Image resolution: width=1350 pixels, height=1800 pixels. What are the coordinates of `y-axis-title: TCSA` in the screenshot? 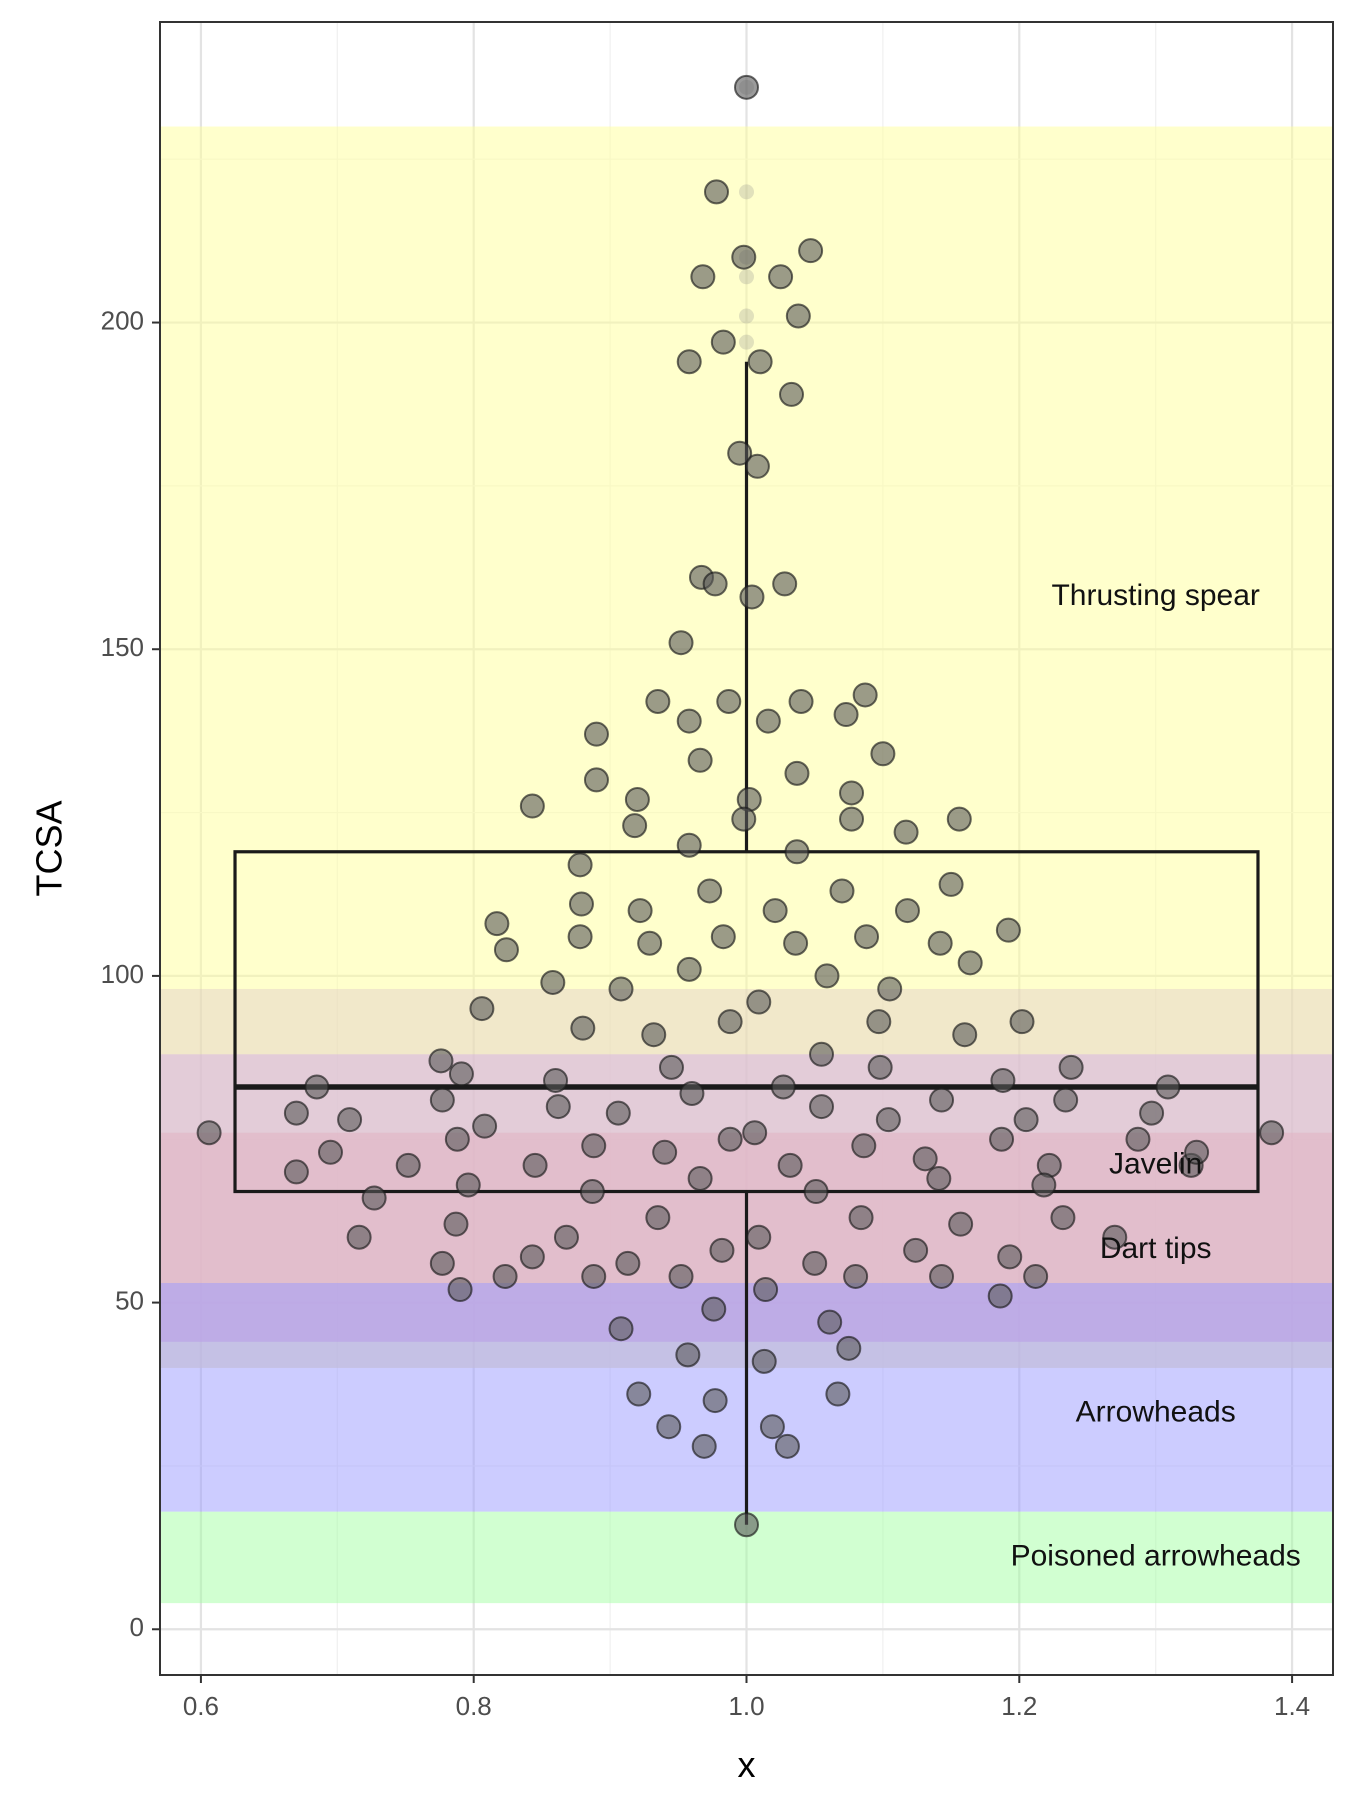 It's located at (49, 848).